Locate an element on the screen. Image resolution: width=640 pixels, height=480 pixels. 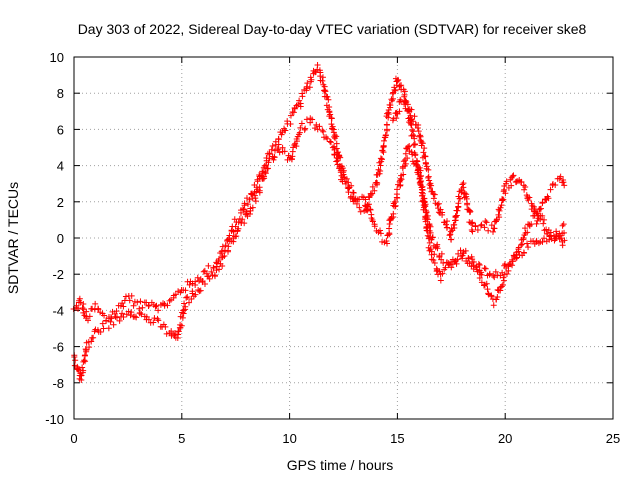
x-tick-label: 25 is located at coordinates (613, 438).